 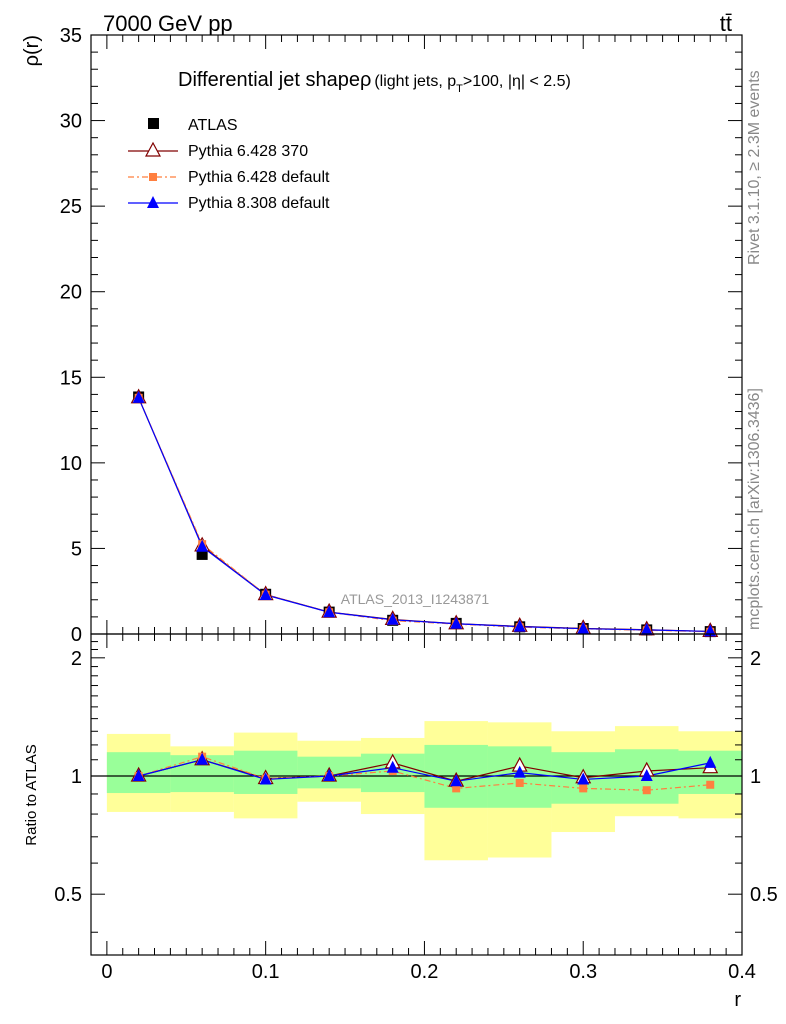 What do you see at coordinates (754, 167) in the screenshot?
I see `rivet-version-label: Rivet 3.1.10, ≥ 2.3M events` at bounding box center [754, 167].